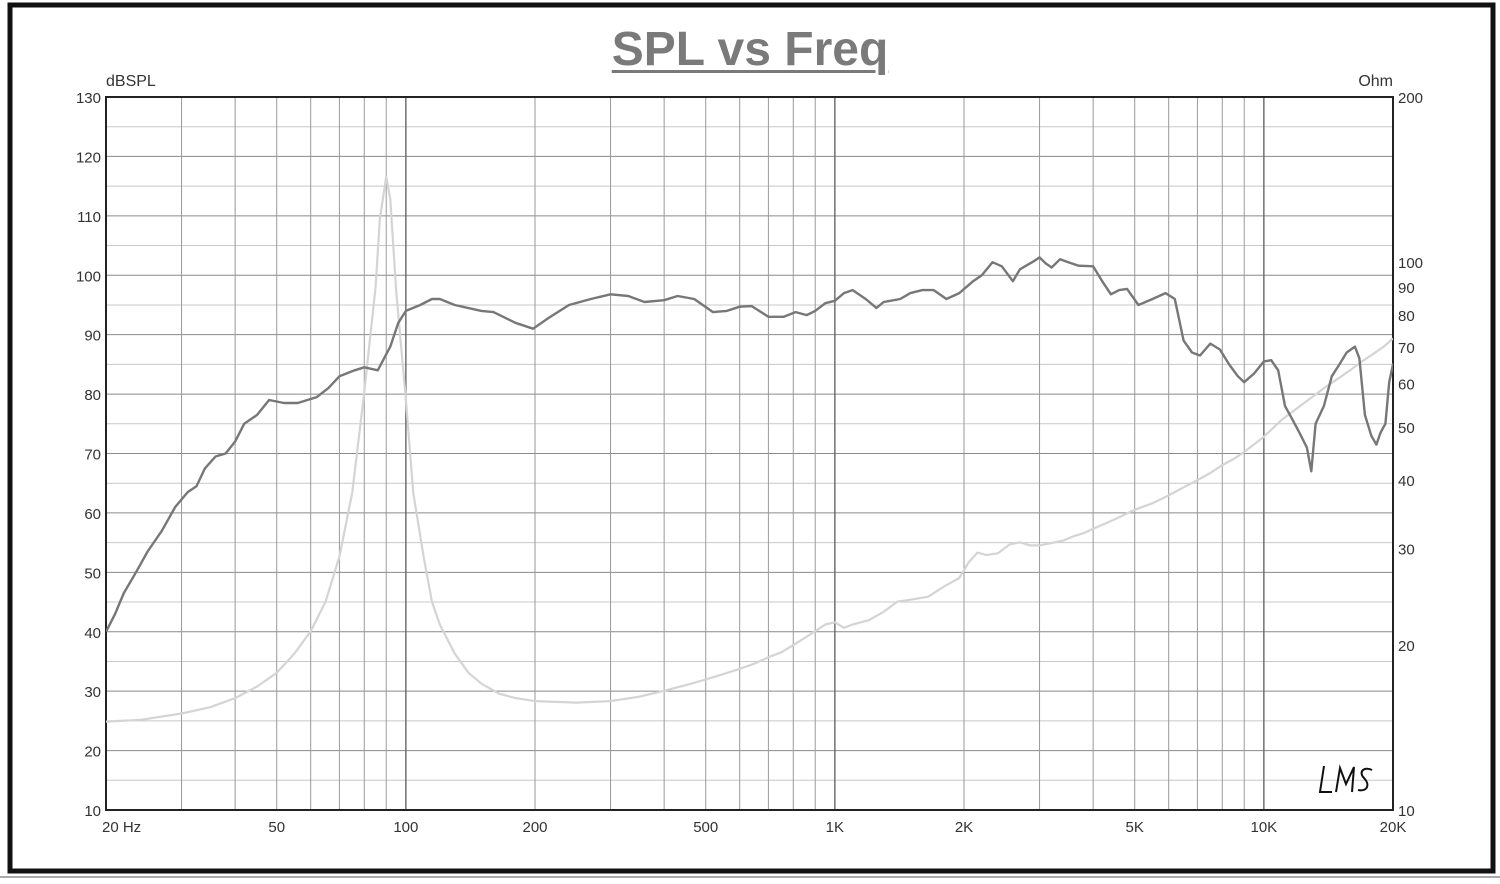 This screenshot has width=1500, height=884. I want to click on y-tick-label: 120, so click(88, 157).